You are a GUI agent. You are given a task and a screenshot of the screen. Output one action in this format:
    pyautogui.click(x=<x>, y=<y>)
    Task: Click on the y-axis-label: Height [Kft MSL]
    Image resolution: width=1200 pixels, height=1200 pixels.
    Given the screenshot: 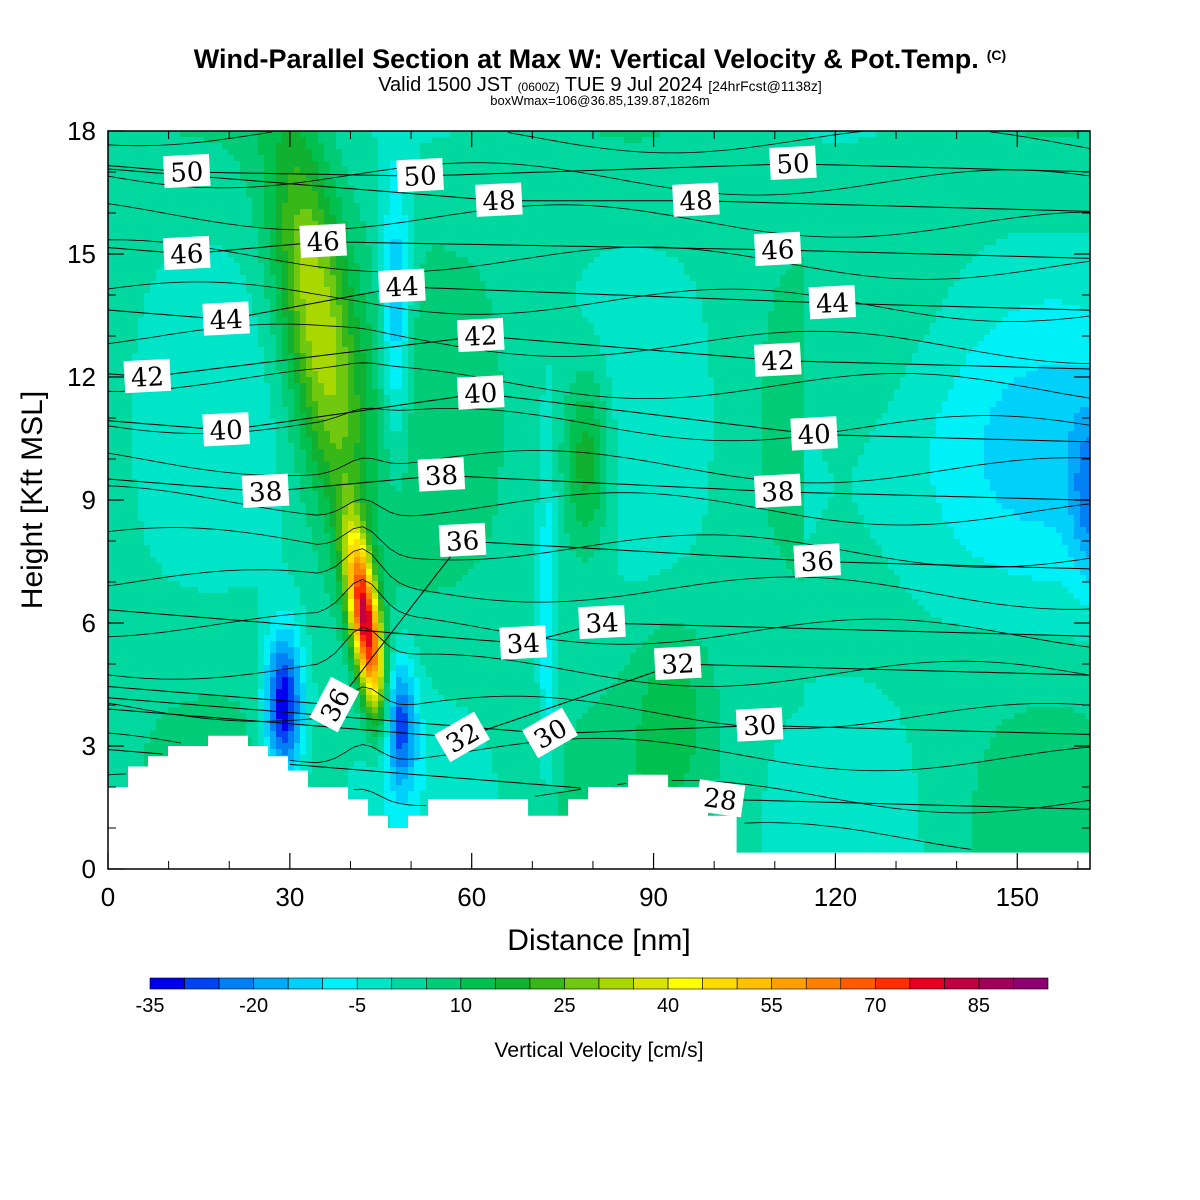 What is the action you would take?
    pyautogui.click(x=32, y=500)
    